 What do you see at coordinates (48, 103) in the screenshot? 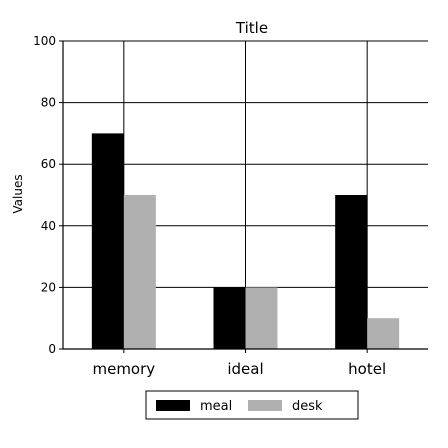
I see `y-tick-label: 80` at bounding box center [48, 103].